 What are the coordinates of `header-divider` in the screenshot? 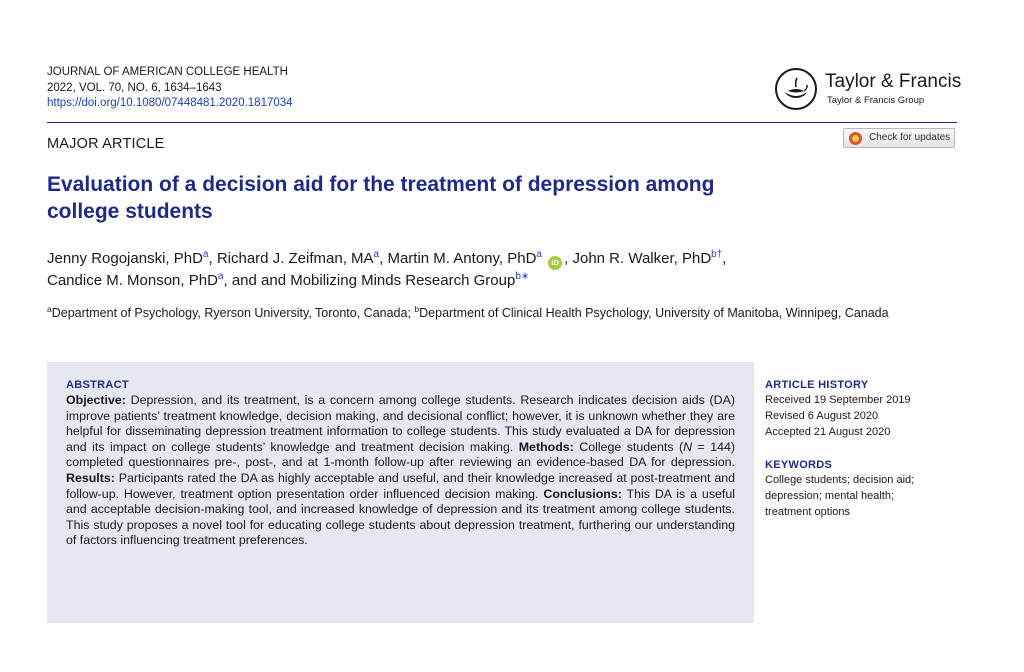 It's located at (502, 122).